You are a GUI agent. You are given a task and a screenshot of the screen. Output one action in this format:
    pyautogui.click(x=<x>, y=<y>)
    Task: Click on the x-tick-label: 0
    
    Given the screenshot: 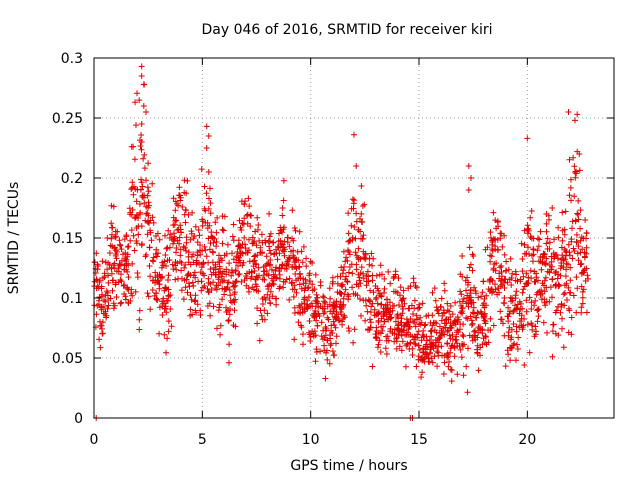 What is the action you would take?
    pyautogui.click(x=94, y=440)
    